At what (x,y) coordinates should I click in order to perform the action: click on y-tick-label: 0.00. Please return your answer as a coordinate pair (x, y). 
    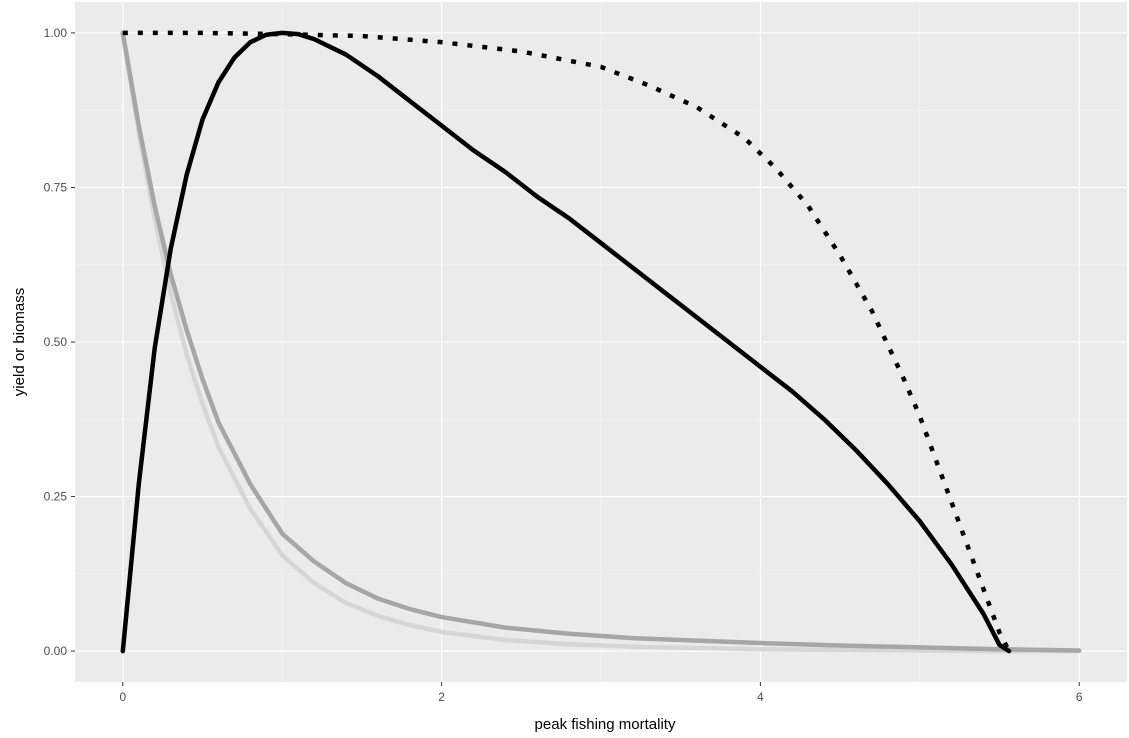
    Looking at the image, I should click on (56, 651).